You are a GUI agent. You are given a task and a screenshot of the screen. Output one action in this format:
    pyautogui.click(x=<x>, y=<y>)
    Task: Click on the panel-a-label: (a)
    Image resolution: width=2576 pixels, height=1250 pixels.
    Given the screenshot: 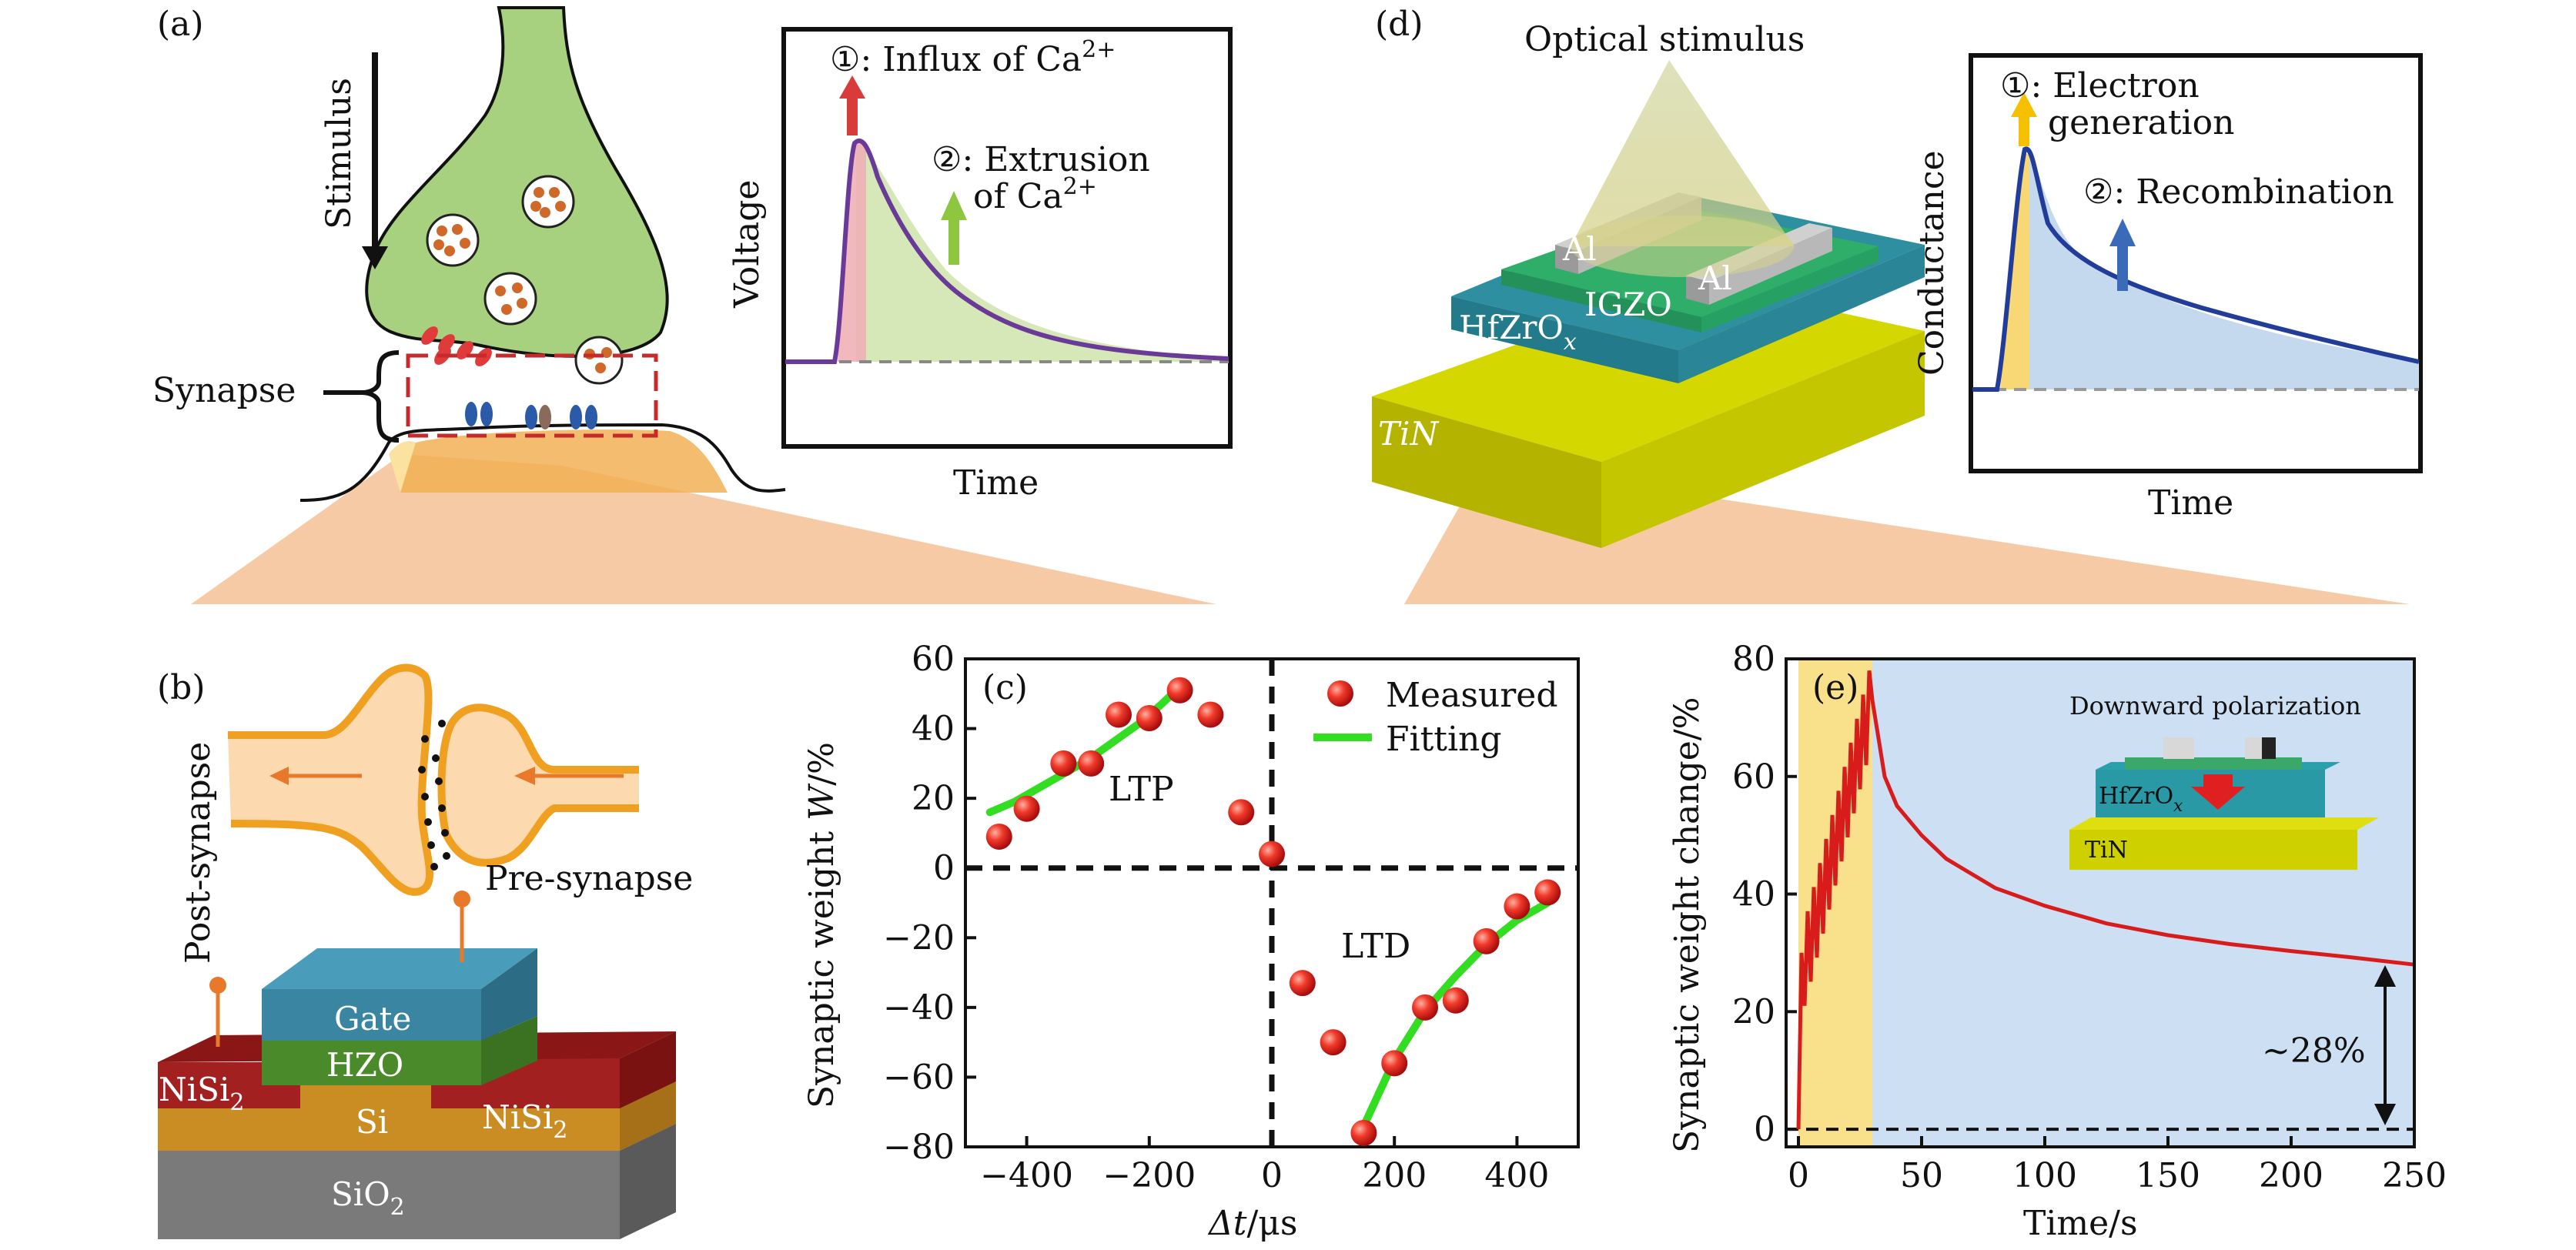 What is the action you would take?
    pyautogui.click(x=180, y=24)
    